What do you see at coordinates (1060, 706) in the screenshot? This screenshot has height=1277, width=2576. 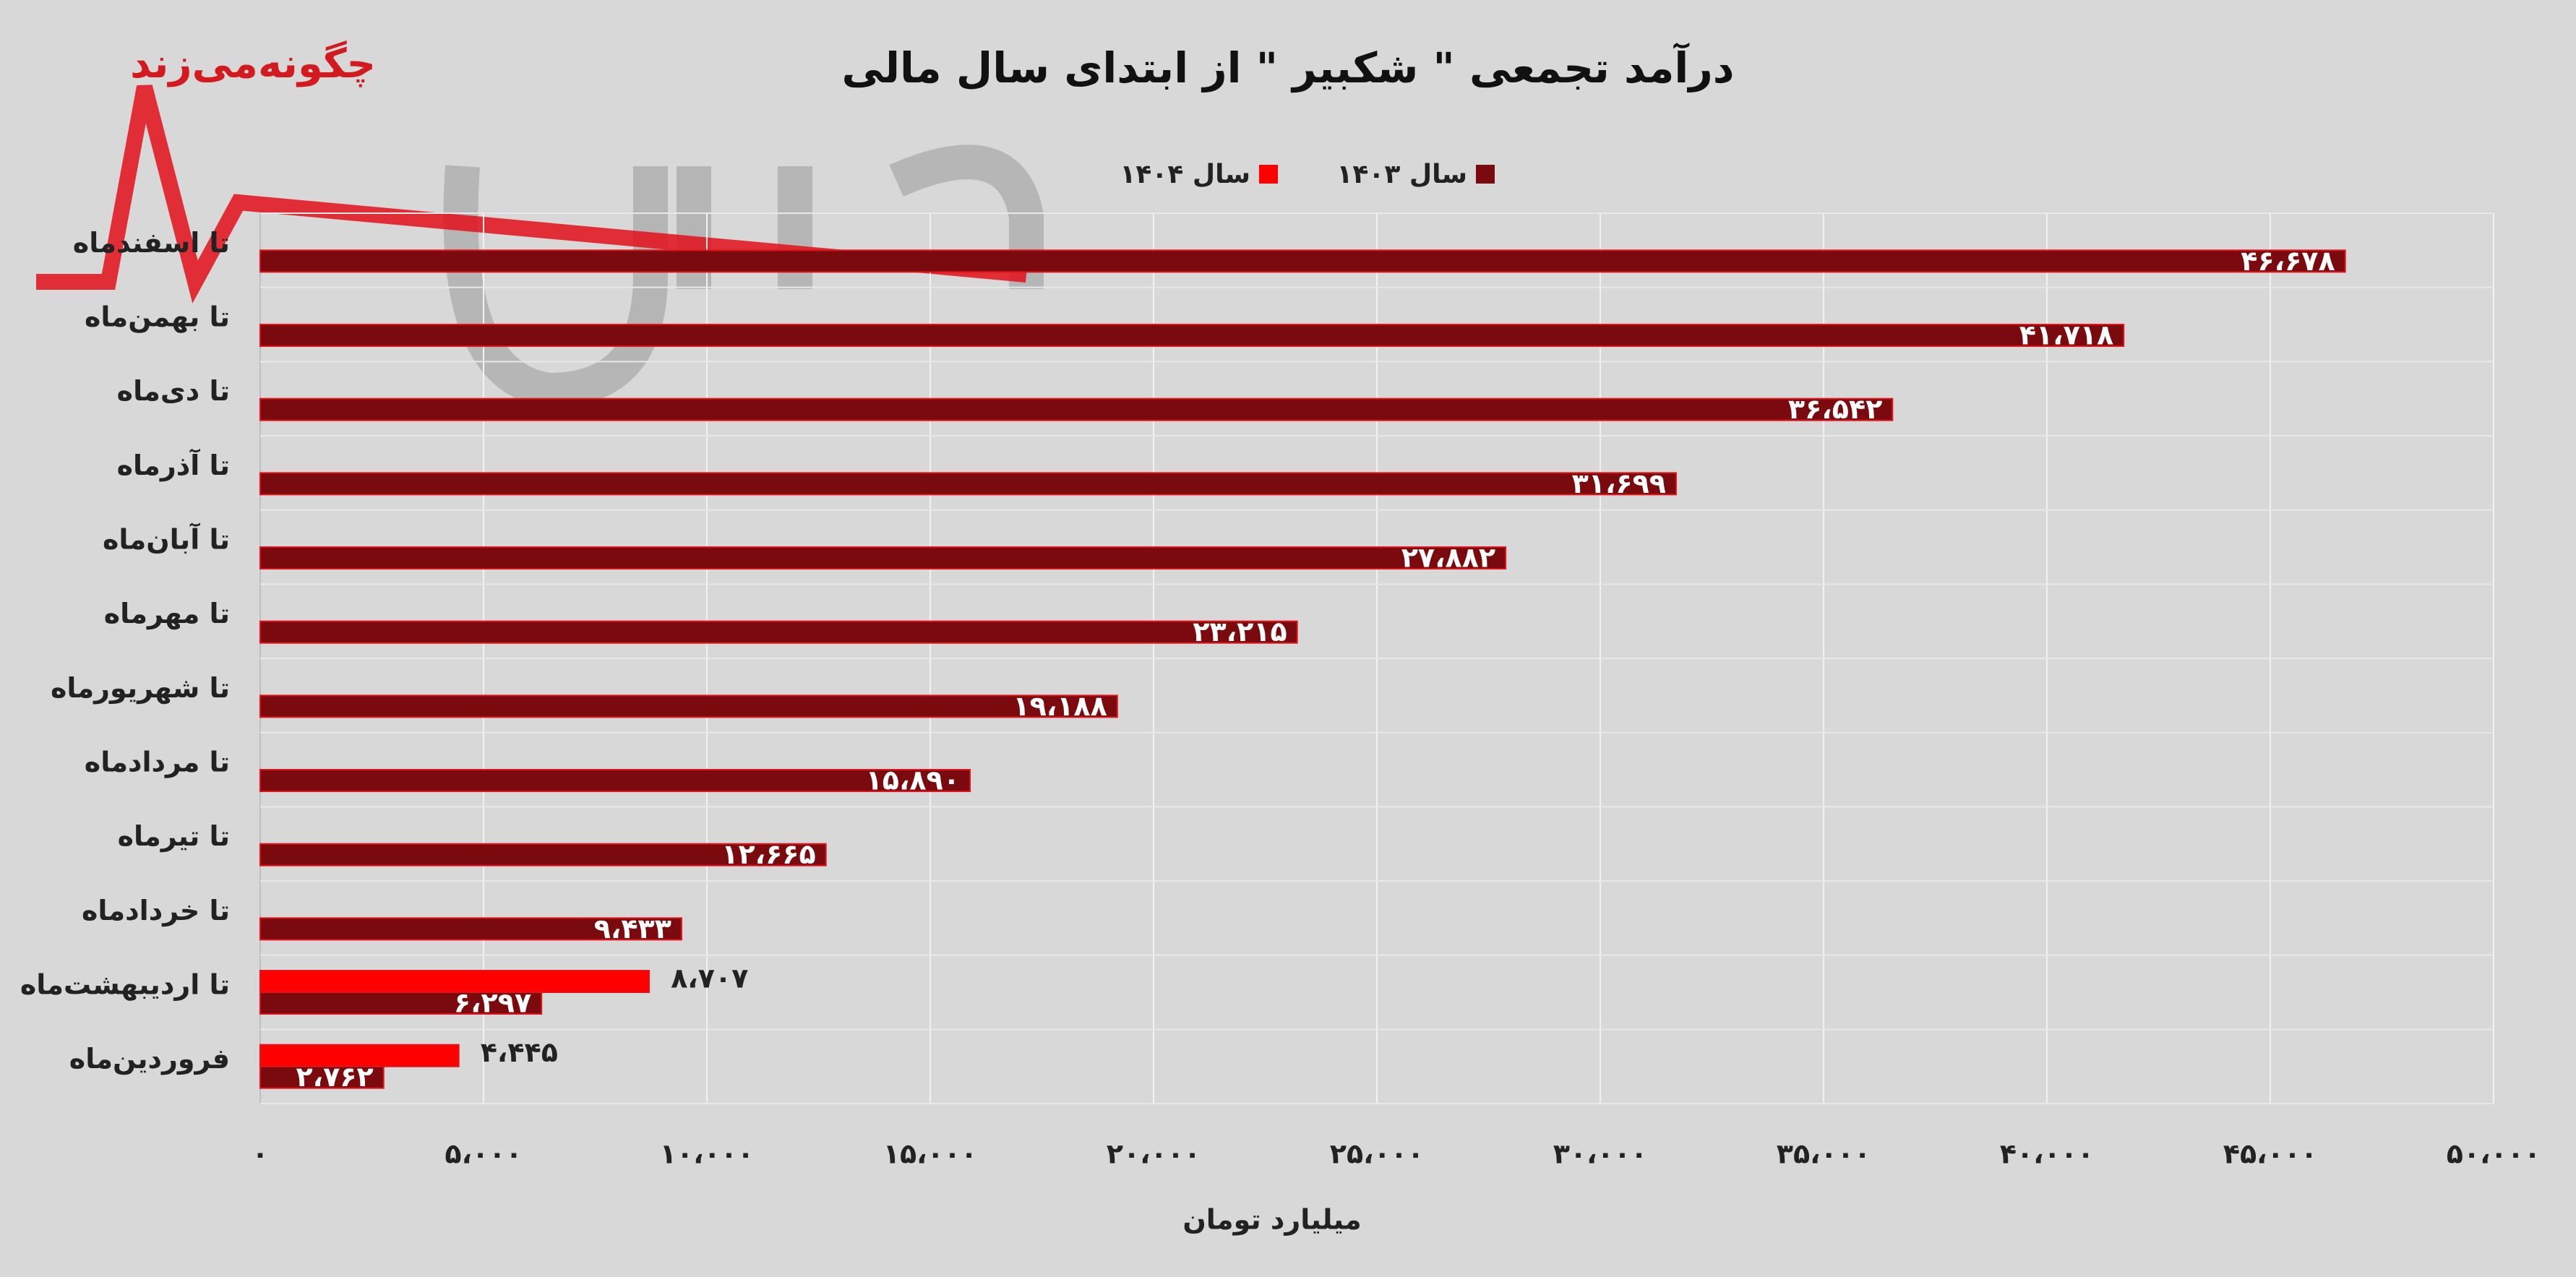 I see `value-label: ۱۹،۱۸۸` at bounding box center [1060, 706].